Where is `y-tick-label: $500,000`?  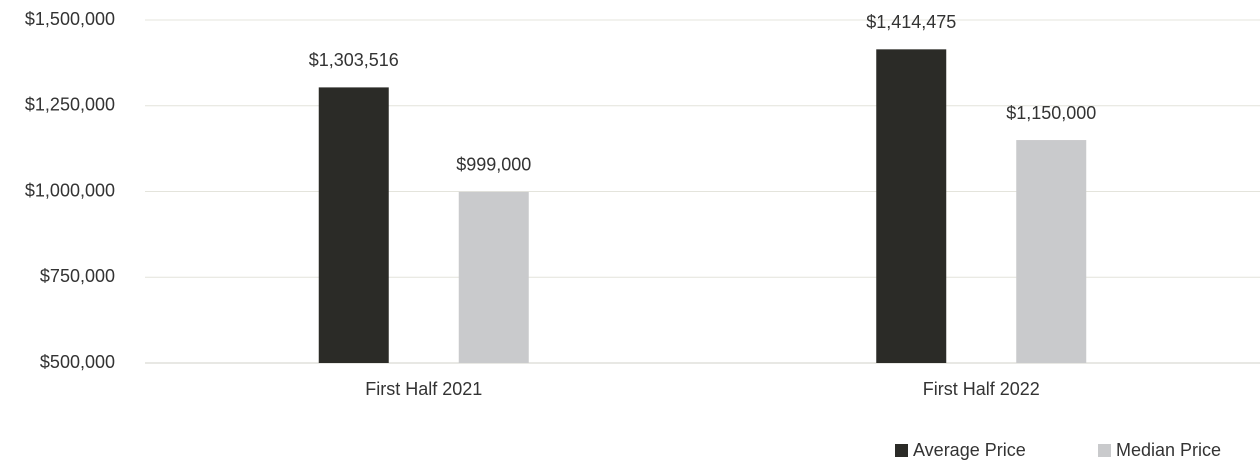 y-tick-label: $500,000 is located at coordinates (77, 362).